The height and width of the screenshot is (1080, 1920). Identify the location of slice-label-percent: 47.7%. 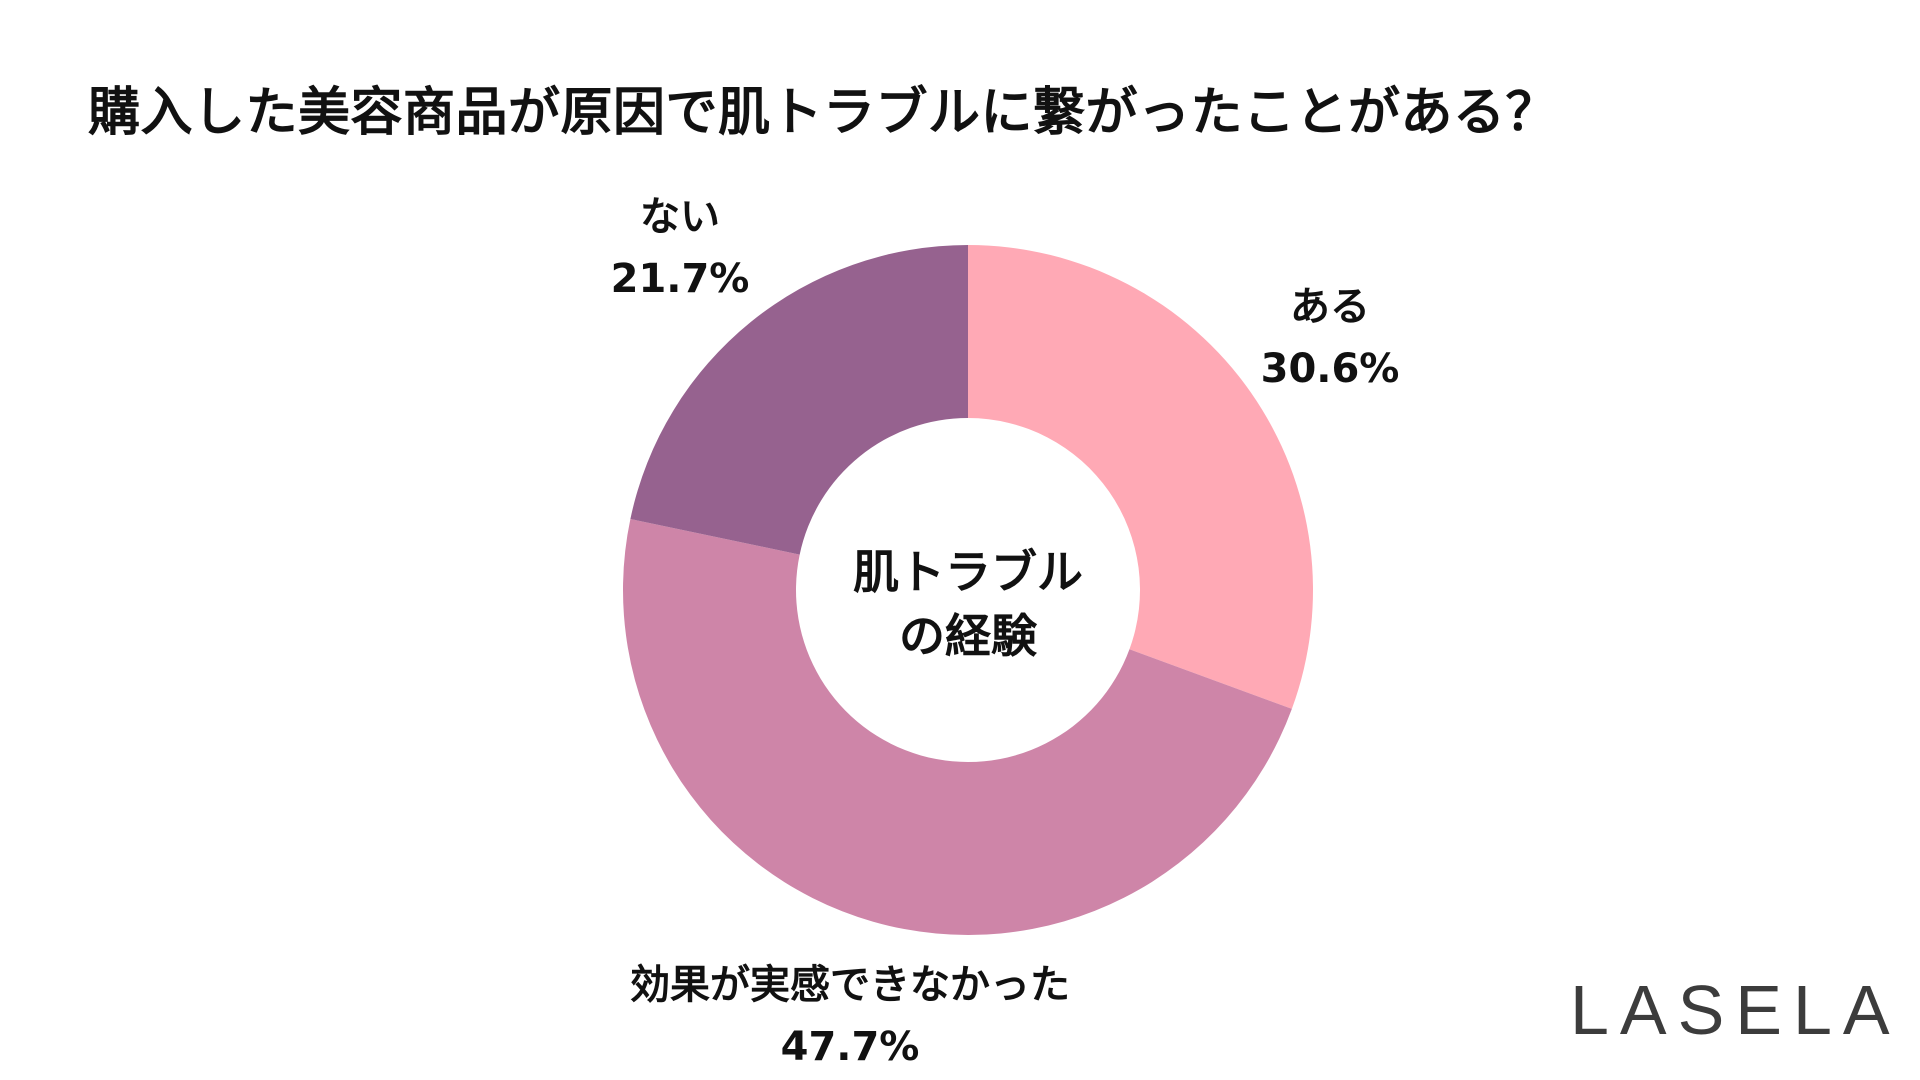
(850, 1047).